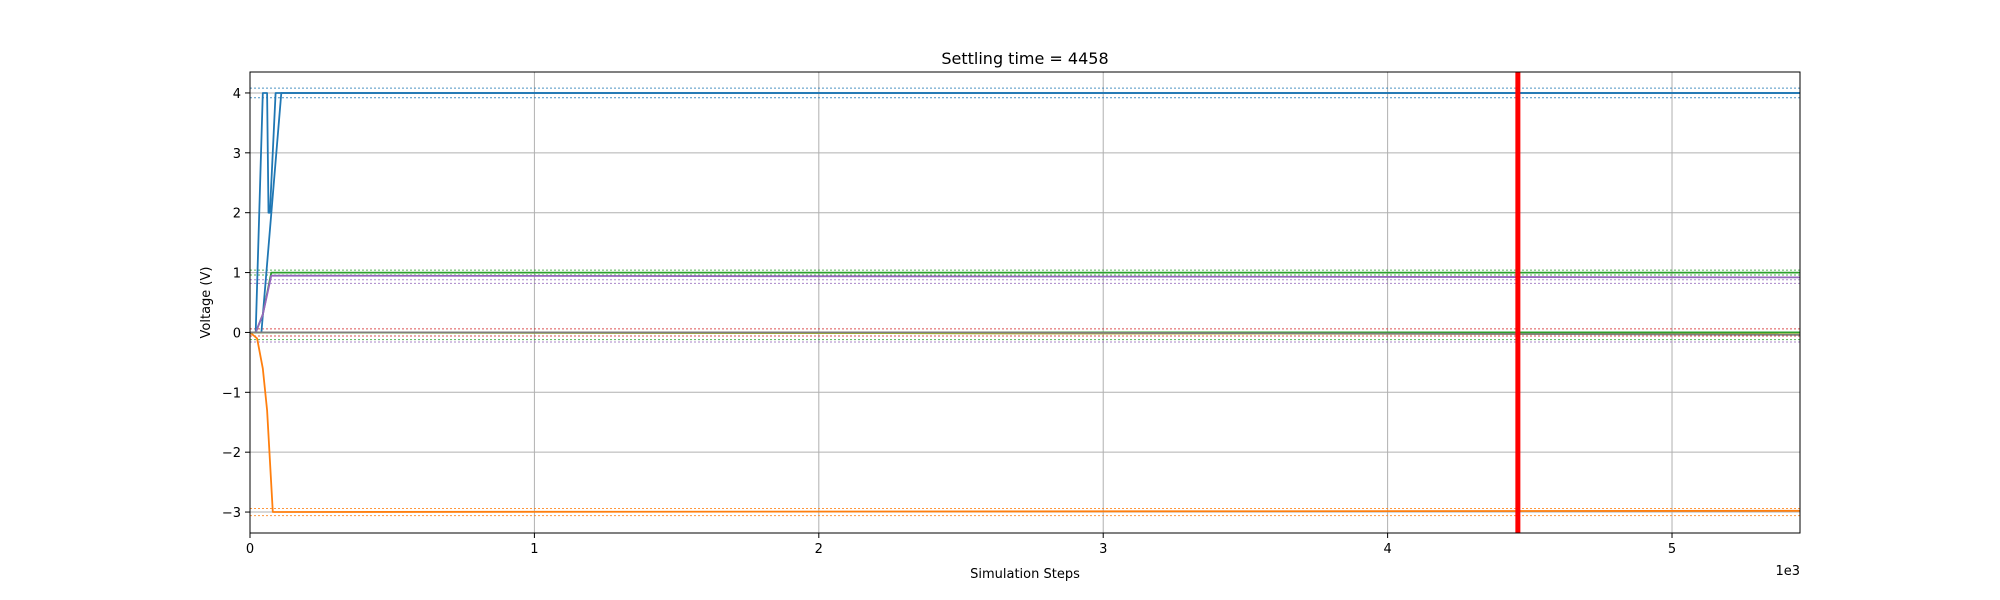 The image size is (2000, 600). Describe the element at coordinates (206, 303) in the screenshot. I see `y-axis-label: Voltage (V)` at that location.